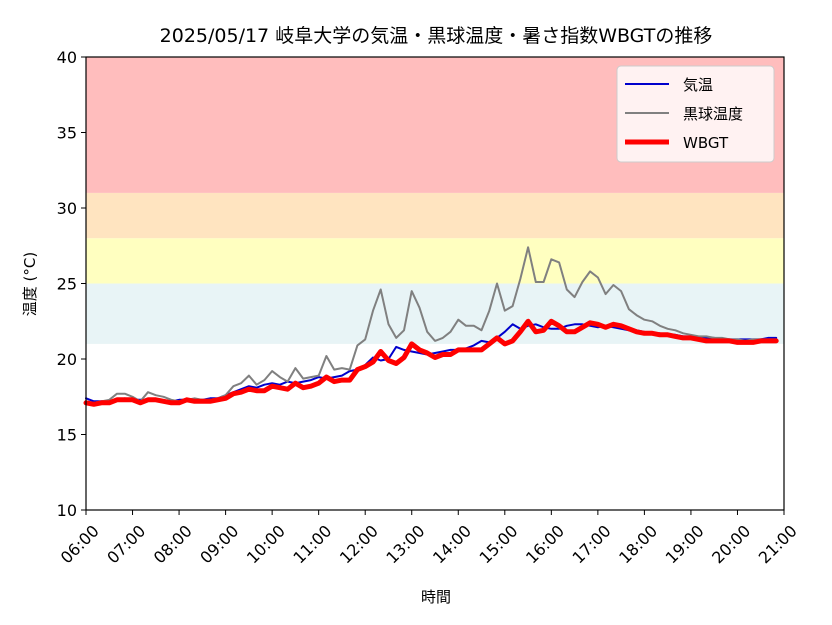 This screenshot has height=625, width=832. What do you see at coordinates (312, 544) in the screenshot?
I see `x-tick-label: 11:00` at bounding box center [312, 544].